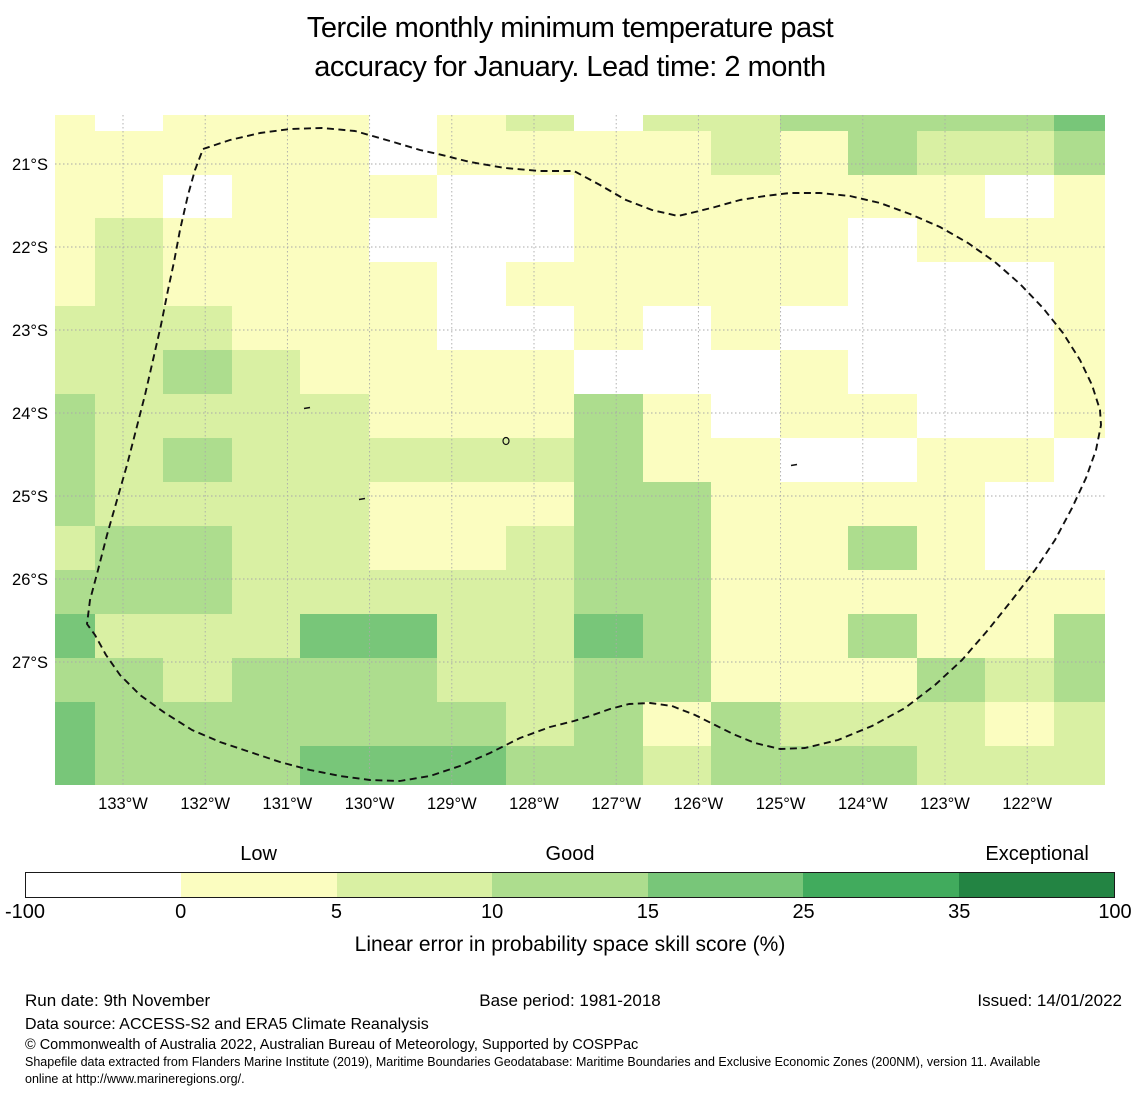 The height and width of the screenshot is (1095, 1140). What do you see at coordinates (288, 804) in the screenshot?
I see `x-tick-label: 131°W` at bounding box center [288, 804].